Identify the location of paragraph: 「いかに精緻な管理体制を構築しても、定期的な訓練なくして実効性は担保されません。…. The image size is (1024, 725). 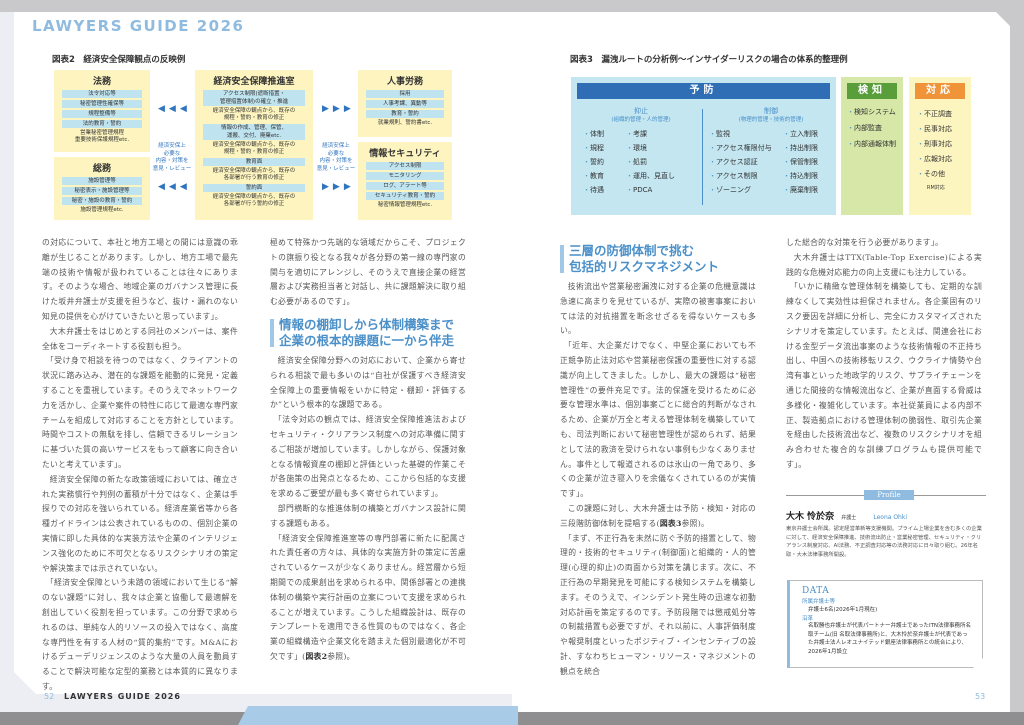
(884, 375).